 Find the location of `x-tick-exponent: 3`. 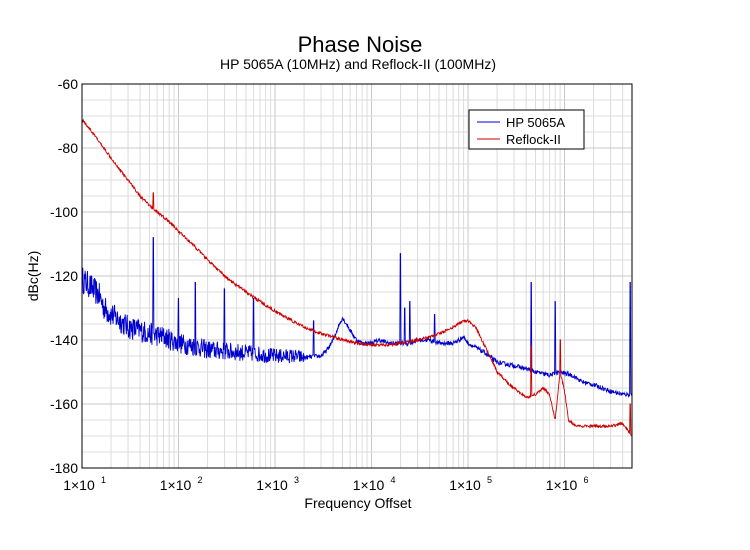

x-tick-exponent: 3 is located at coordinates (296, 480).